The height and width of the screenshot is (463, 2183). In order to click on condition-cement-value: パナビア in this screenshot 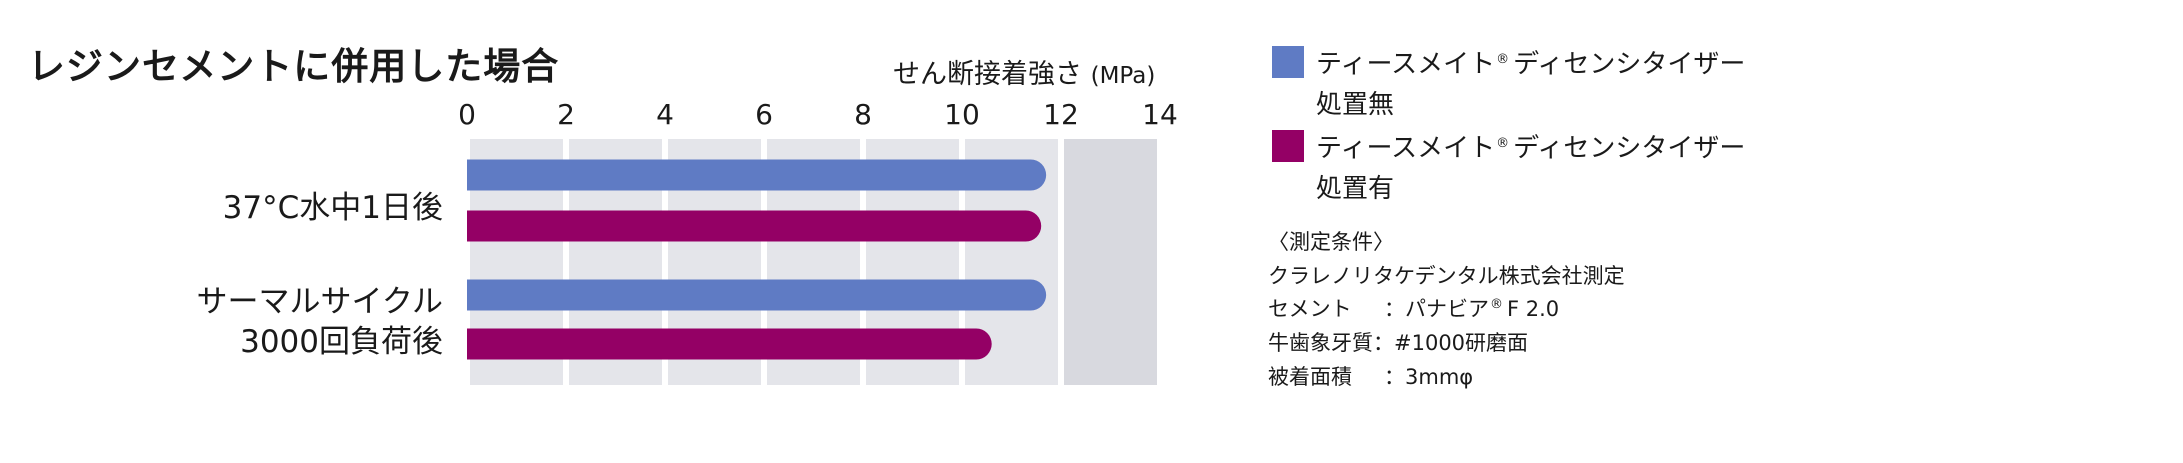, I will do `click(1447, 309)`.